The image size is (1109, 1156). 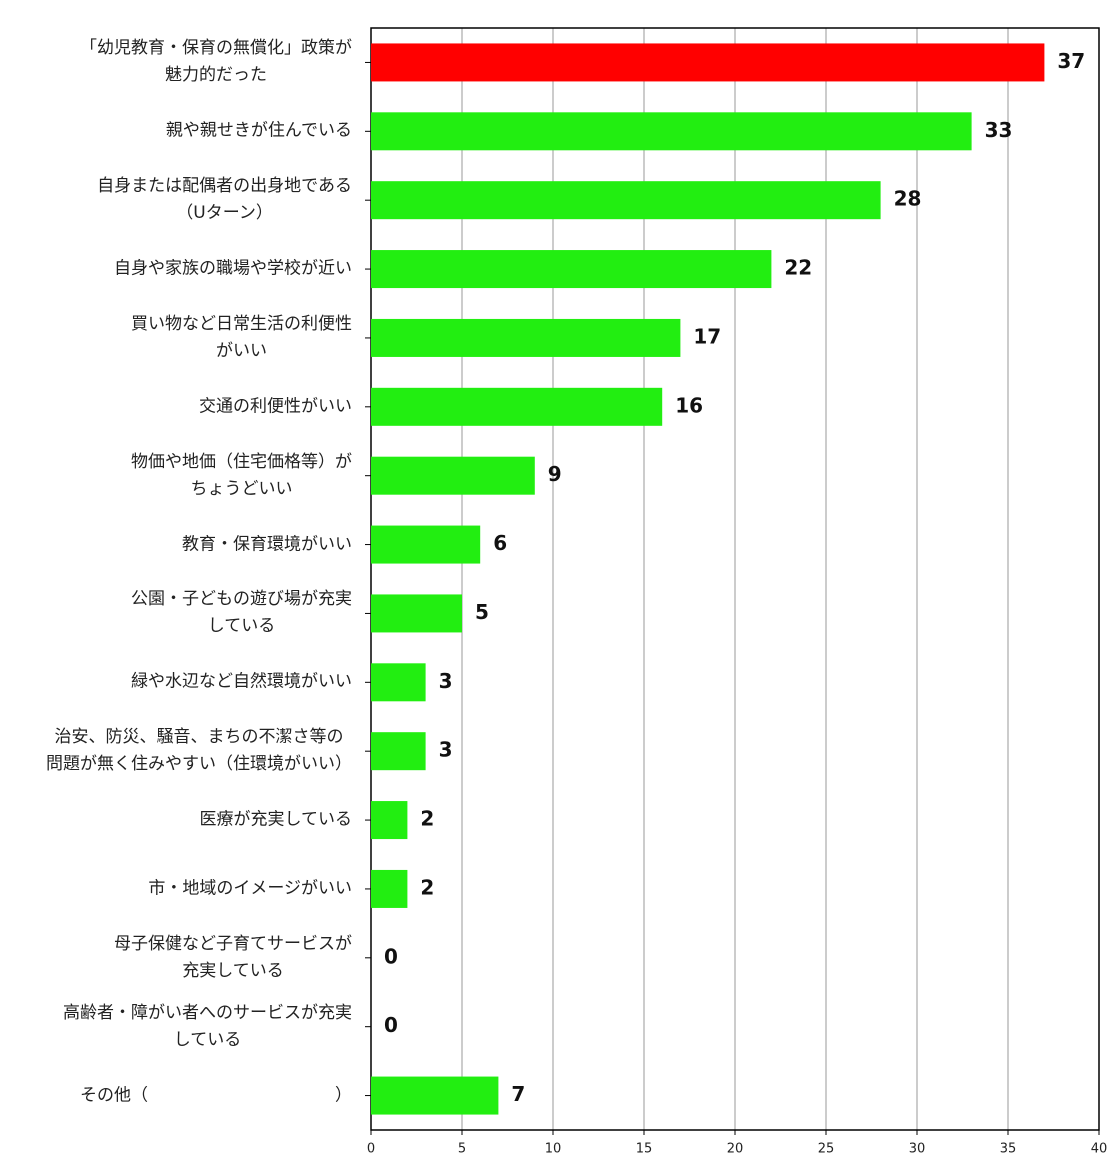 I want to click on category-label: 医療が充実している, so click(x=276, y=819).